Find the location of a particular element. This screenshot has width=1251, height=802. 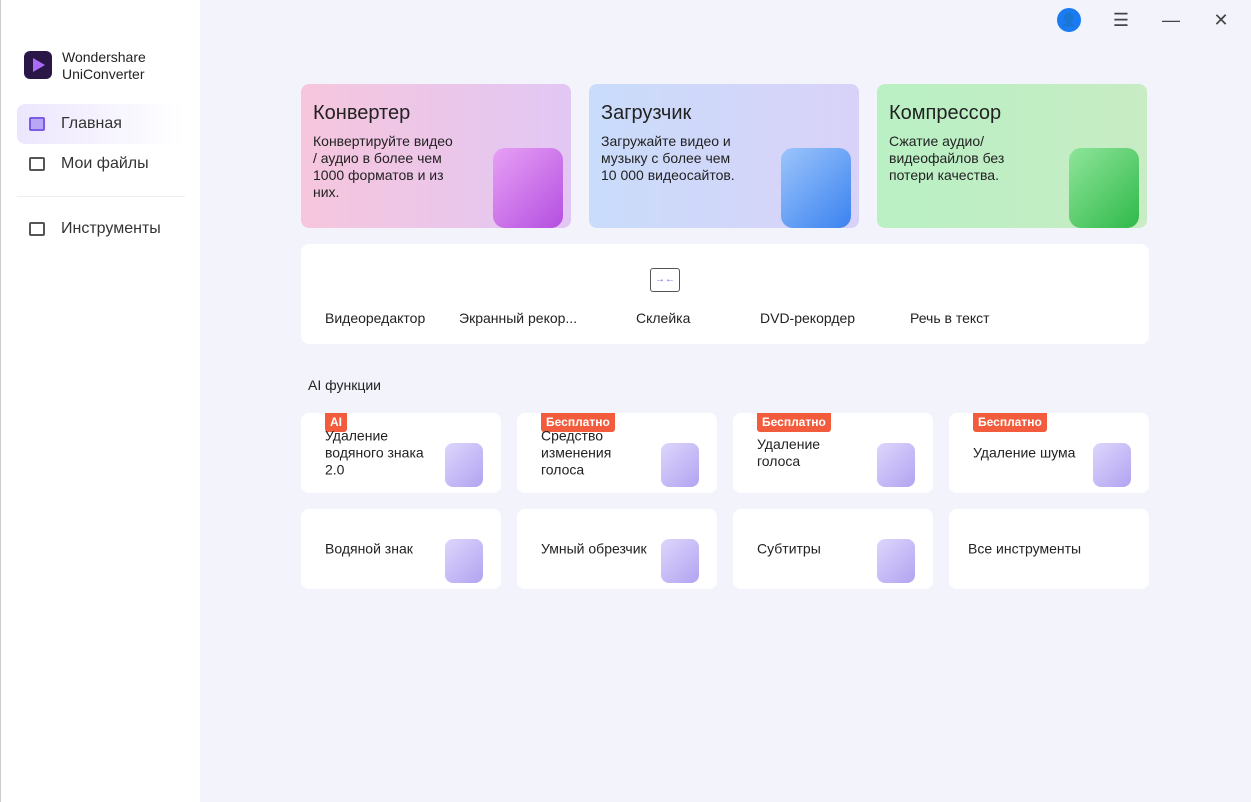

feature-label: Удаление водяного знака 2.0 is located at coordinates (374, 452).